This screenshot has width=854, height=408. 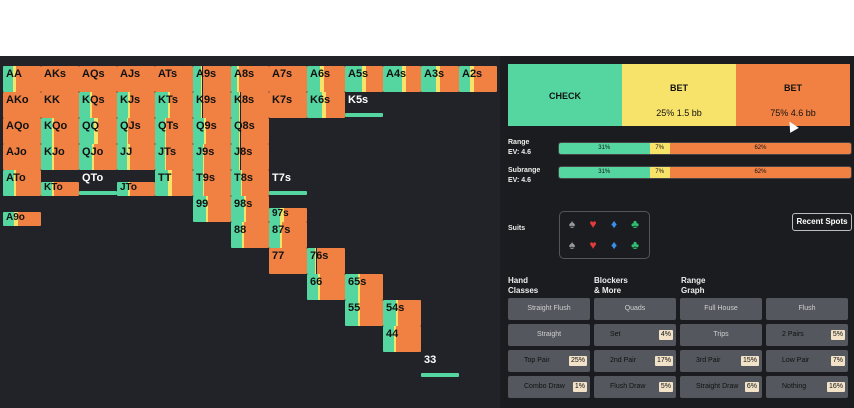 I want to click on hand-cell: KJs, so click(x=136, y=105).